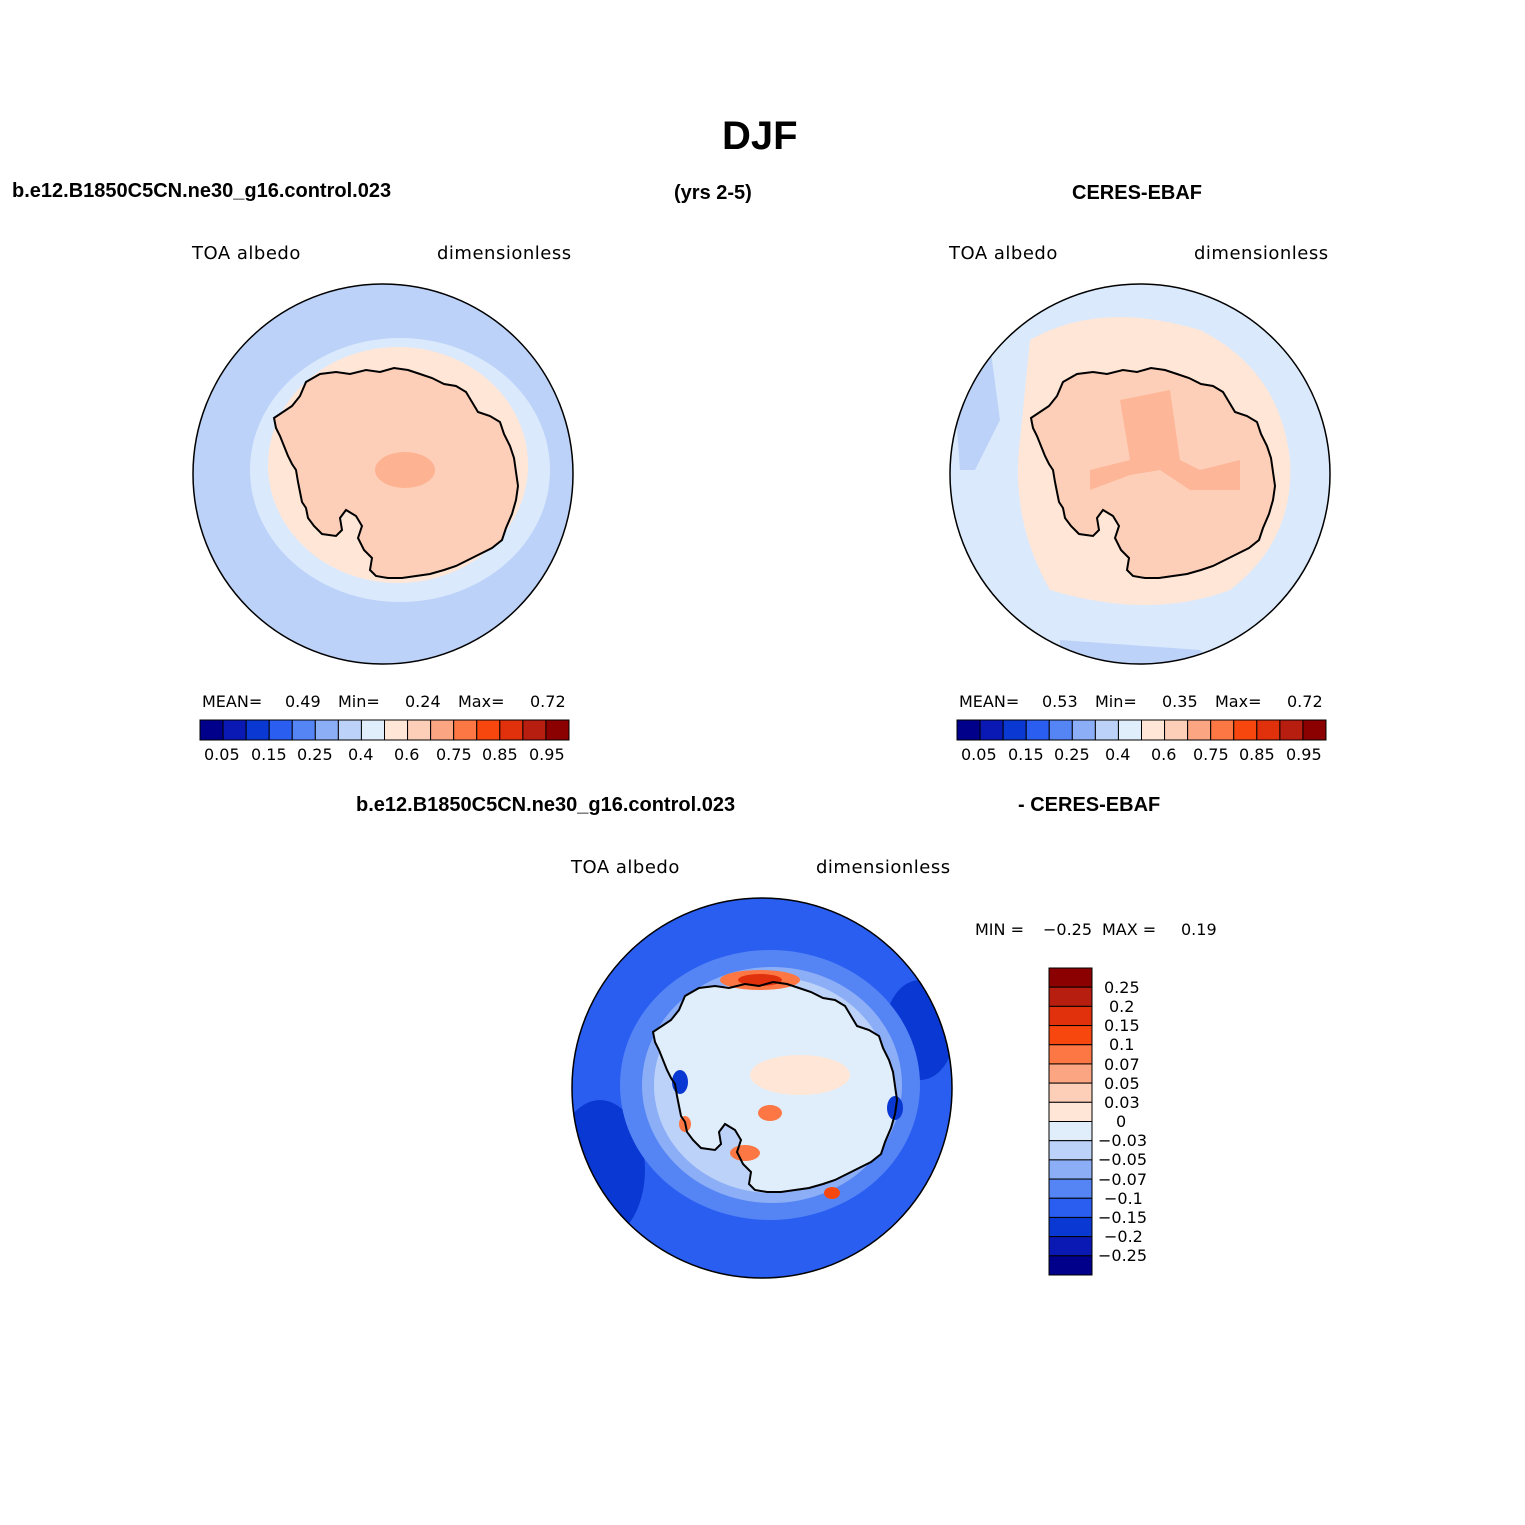 The width and height of the screenshot is (1525, 1525). I want to click on panel1-max-value: 0.72, so click(548, 701).